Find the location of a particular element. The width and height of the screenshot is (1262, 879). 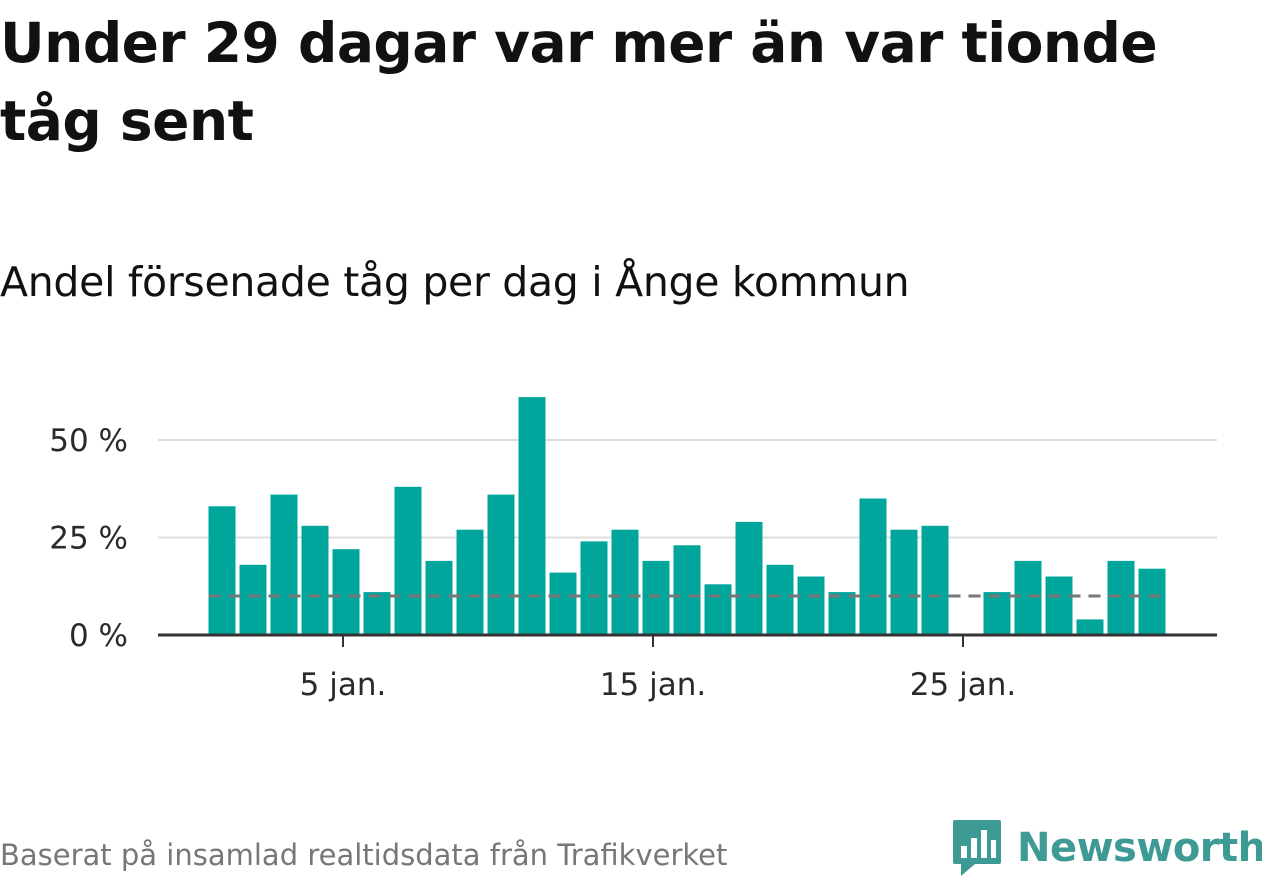

x-tick-label: 5 jan. is located at coordinates (343, 685).